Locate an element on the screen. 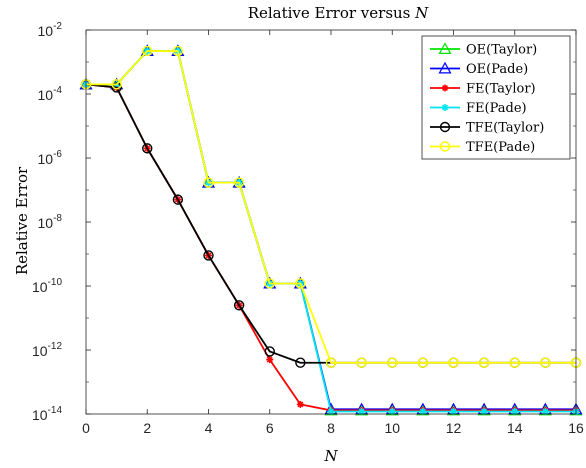 Image resolution: width=586 pixels, height=468 pixels. y-axis-label: Relative Error is located at coordinates (22, 220).